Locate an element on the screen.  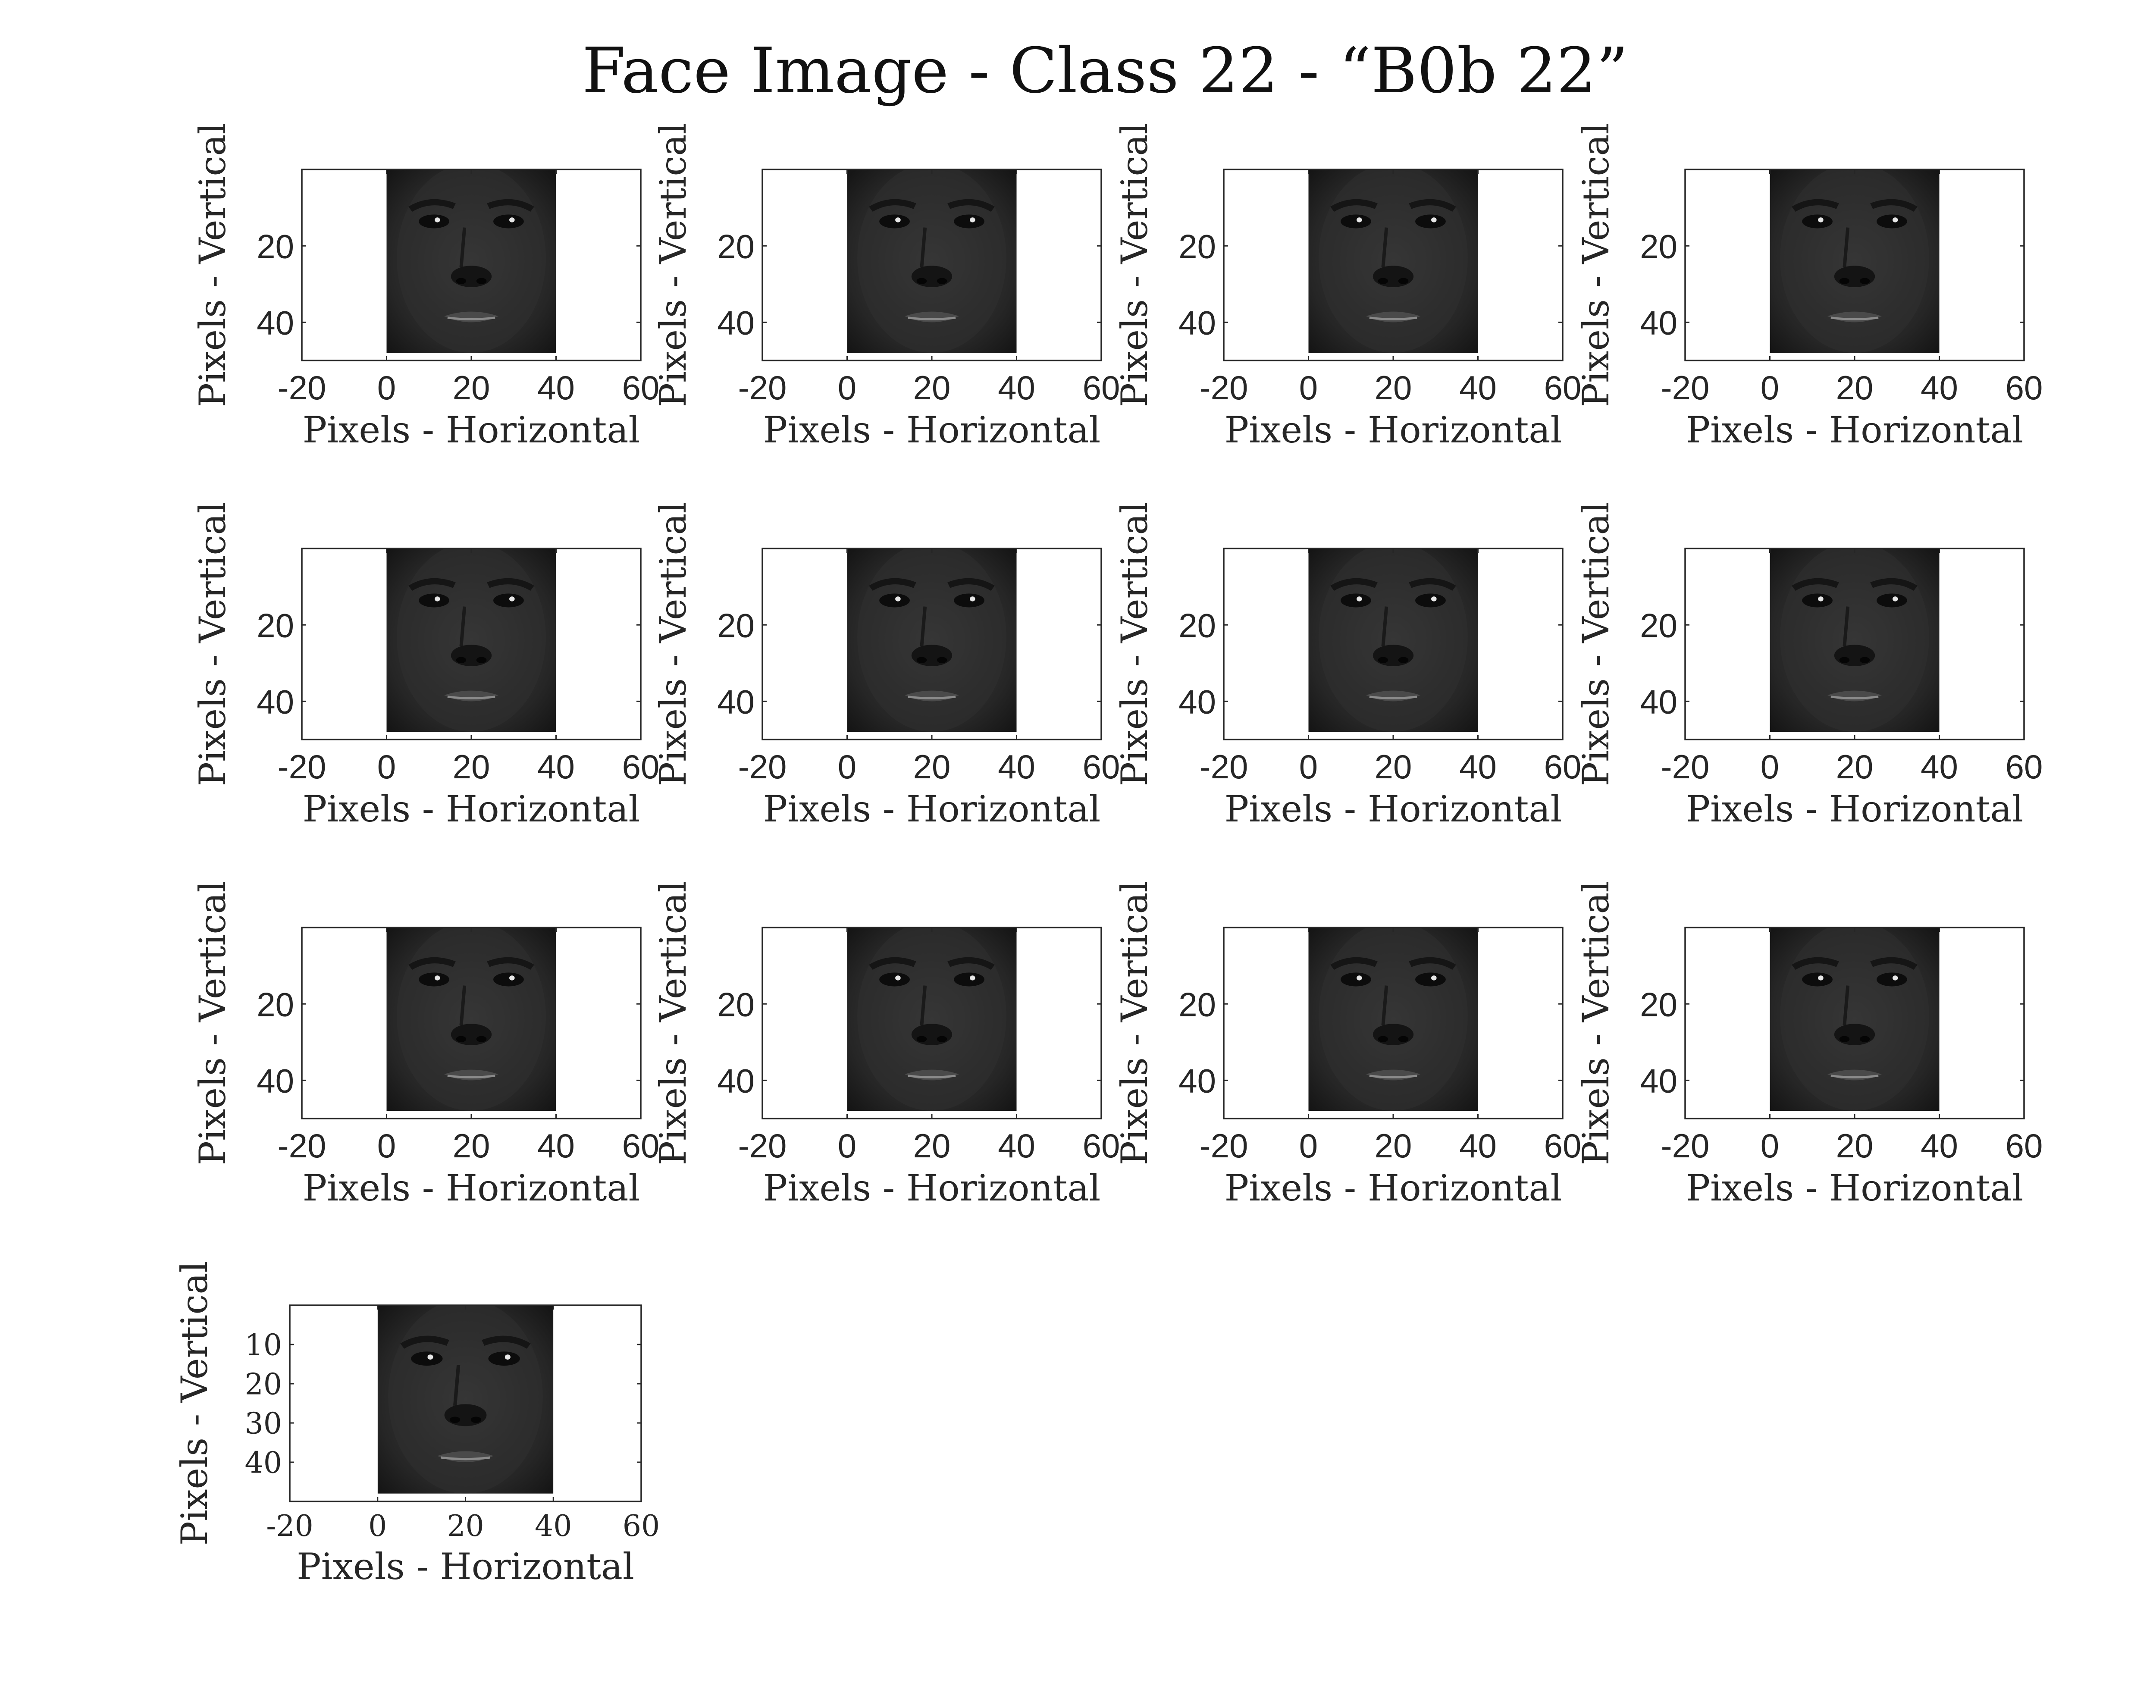
y-tick-label: 10 is located at coordinates (263, 1345).